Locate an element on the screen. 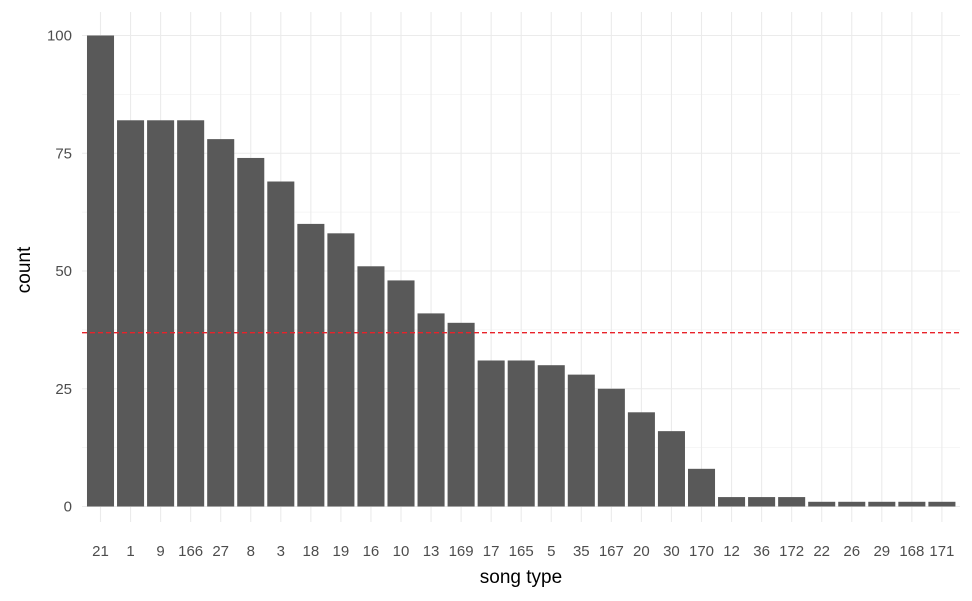 Image resolution: width=972 pixels, height=601 pixels. x-tick-label-1: 1 is located at coordinates (130, 551).